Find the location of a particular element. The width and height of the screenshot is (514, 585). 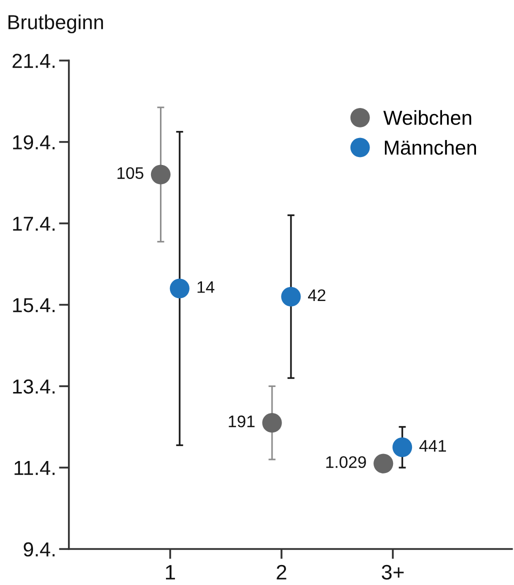

x-tick-label: 1 is located at coordinates (170, 572).